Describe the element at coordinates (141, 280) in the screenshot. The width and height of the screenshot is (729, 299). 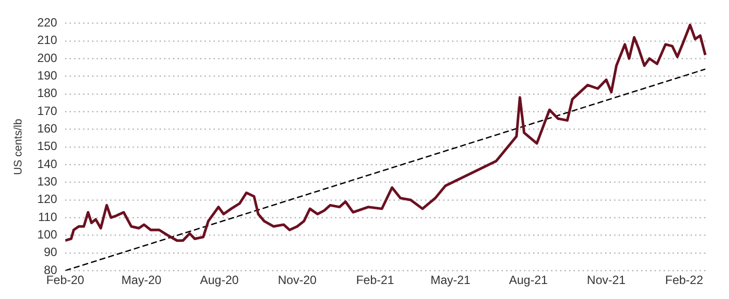
I see `x-tick-label: May-20` at that location.